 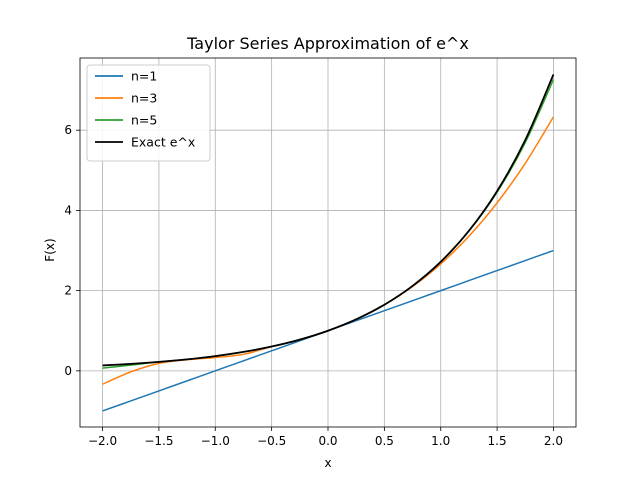 What do you see at coordinates (553, 441) in the screenshot?
I see `x-tick-label-8: 2.0` at bounding box center [553, 441].